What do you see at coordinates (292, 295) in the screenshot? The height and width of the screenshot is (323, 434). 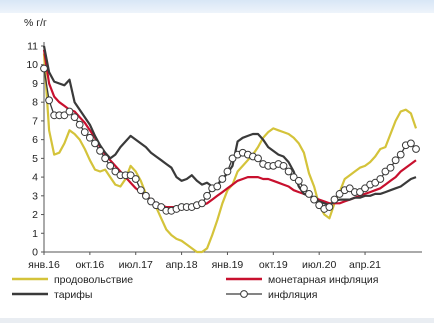 I see `legend-label: инфляция` at bounding box center [292, 295].